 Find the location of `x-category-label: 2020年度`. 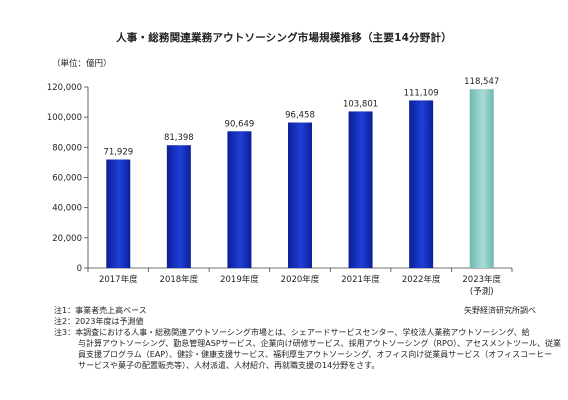

x-category-label: 2020年度 is located at coordinates (300, 279).